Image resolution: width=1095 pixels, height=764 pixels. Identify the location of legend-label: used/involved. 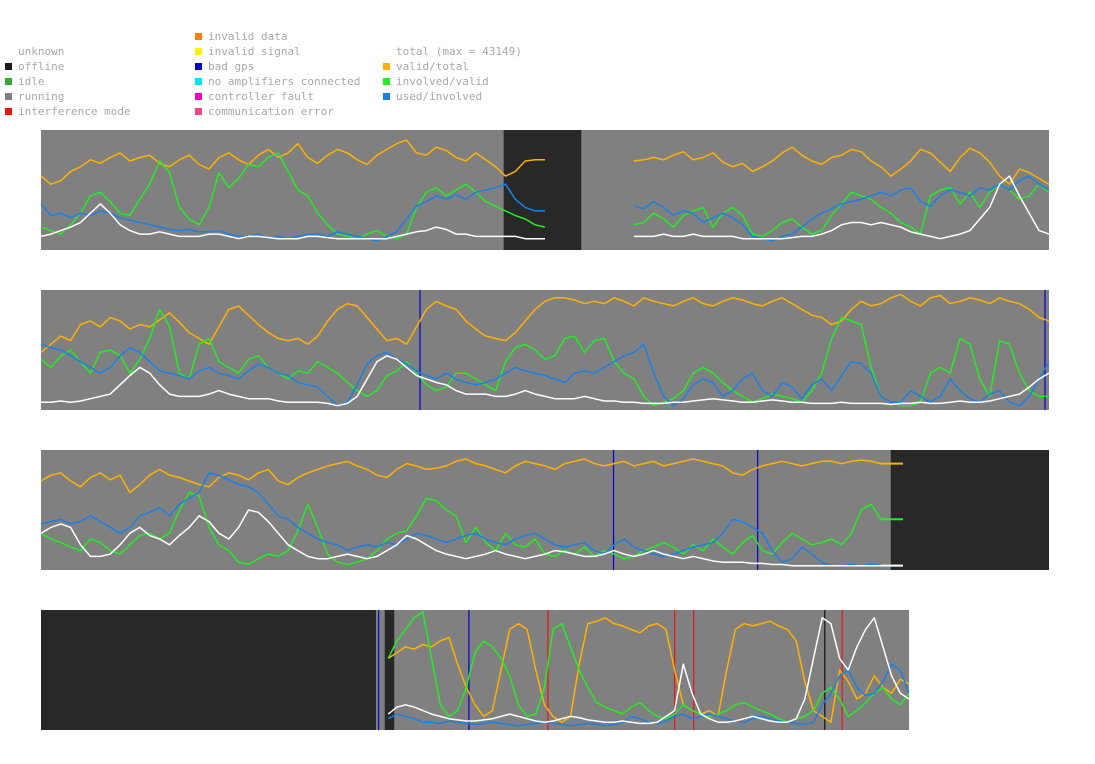
(439, 96).